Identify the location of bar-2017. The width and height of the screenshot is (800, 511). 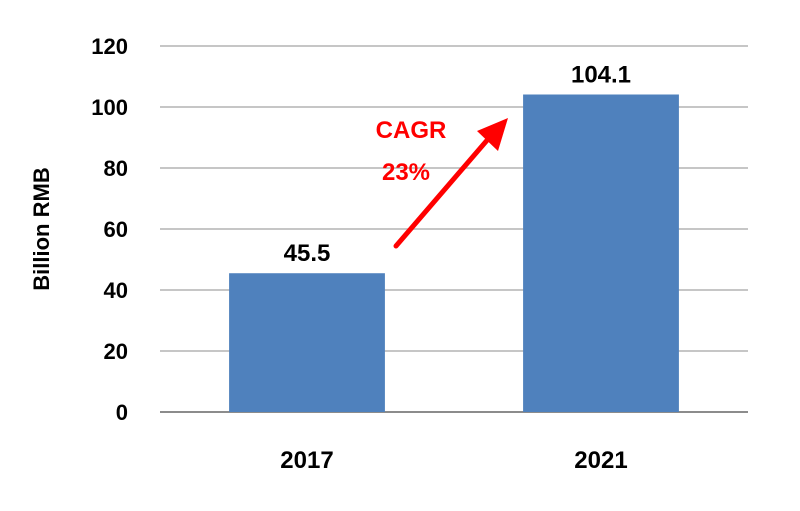
(307, 342).